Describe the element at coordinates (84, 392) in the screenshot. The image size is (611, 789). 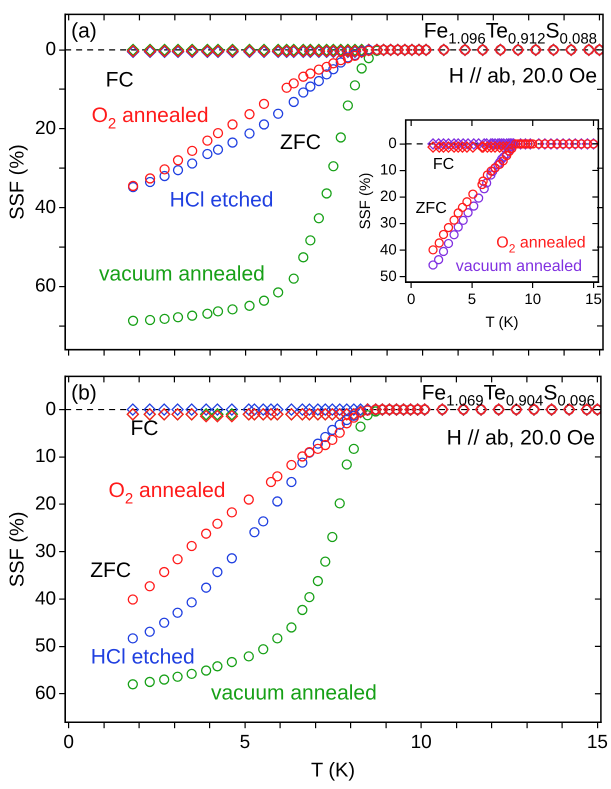
I see `annotation: (b)` at that location.